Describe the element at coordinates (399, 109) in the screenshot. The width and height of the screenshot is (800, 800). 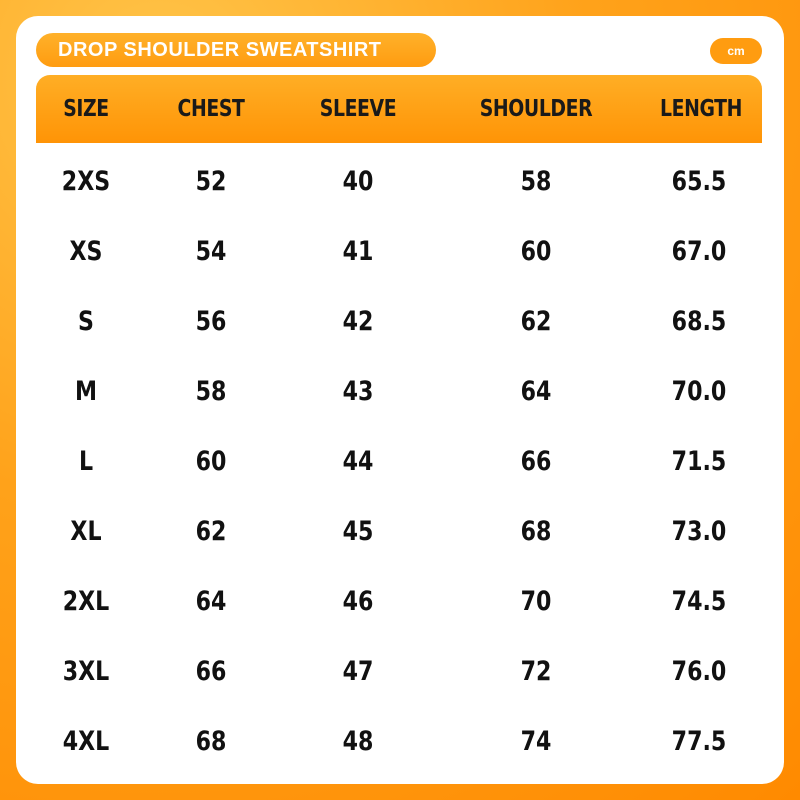
I see `table-header` at that location.